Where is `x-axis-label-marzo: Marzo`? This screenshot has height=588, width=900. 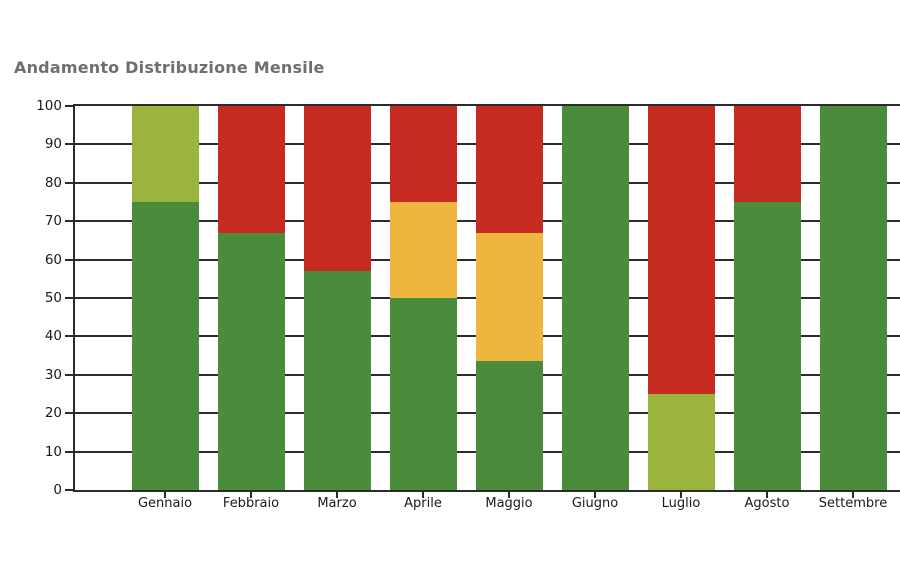
x-axis-label-marzo: Marzo is located at coordinates (337, 503).